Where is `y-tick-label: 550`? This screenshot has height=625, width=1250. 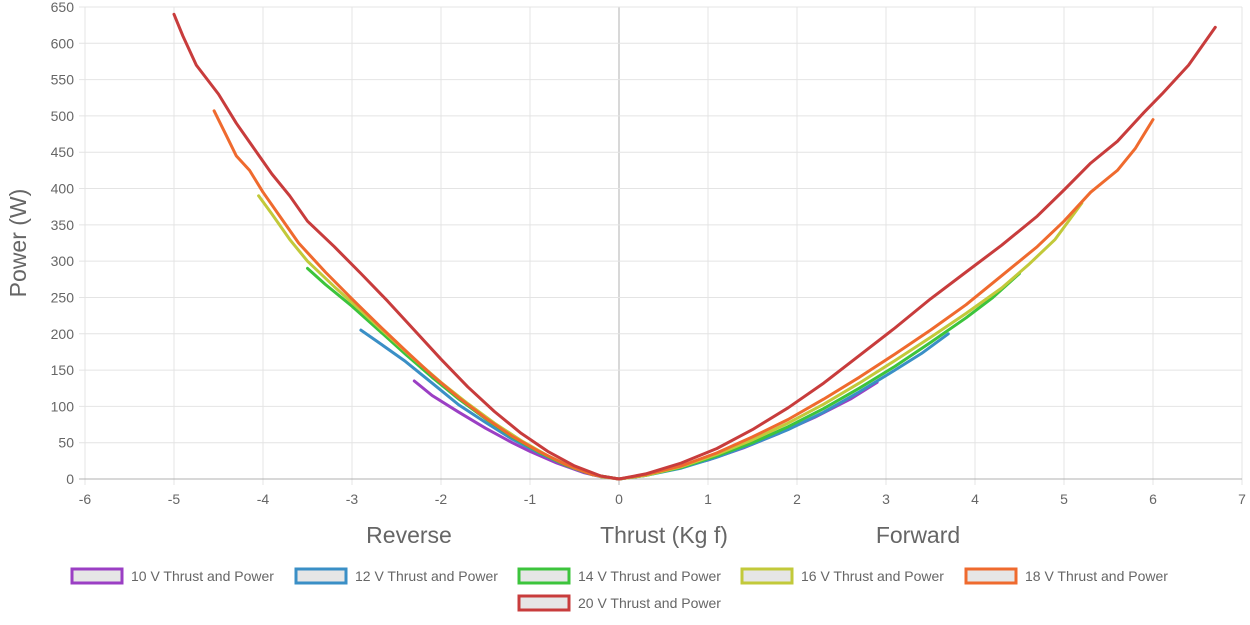
y-tick-label: 550 is located at coordinates (63, 80).